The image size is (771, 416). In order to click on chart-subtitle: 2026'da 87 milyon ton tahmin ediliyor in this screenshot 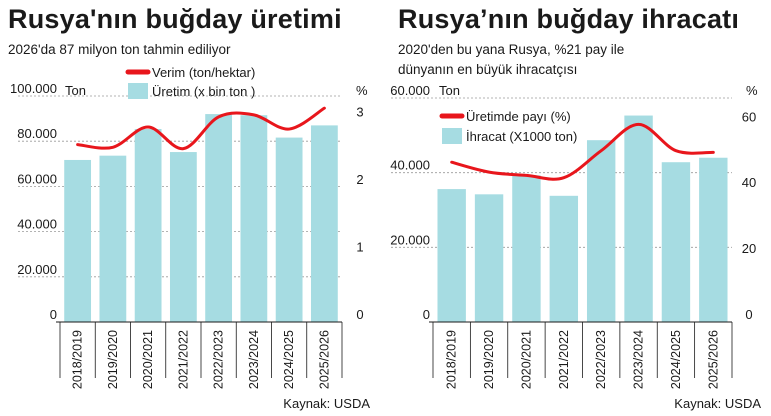, I will do `click(119, 49)`.